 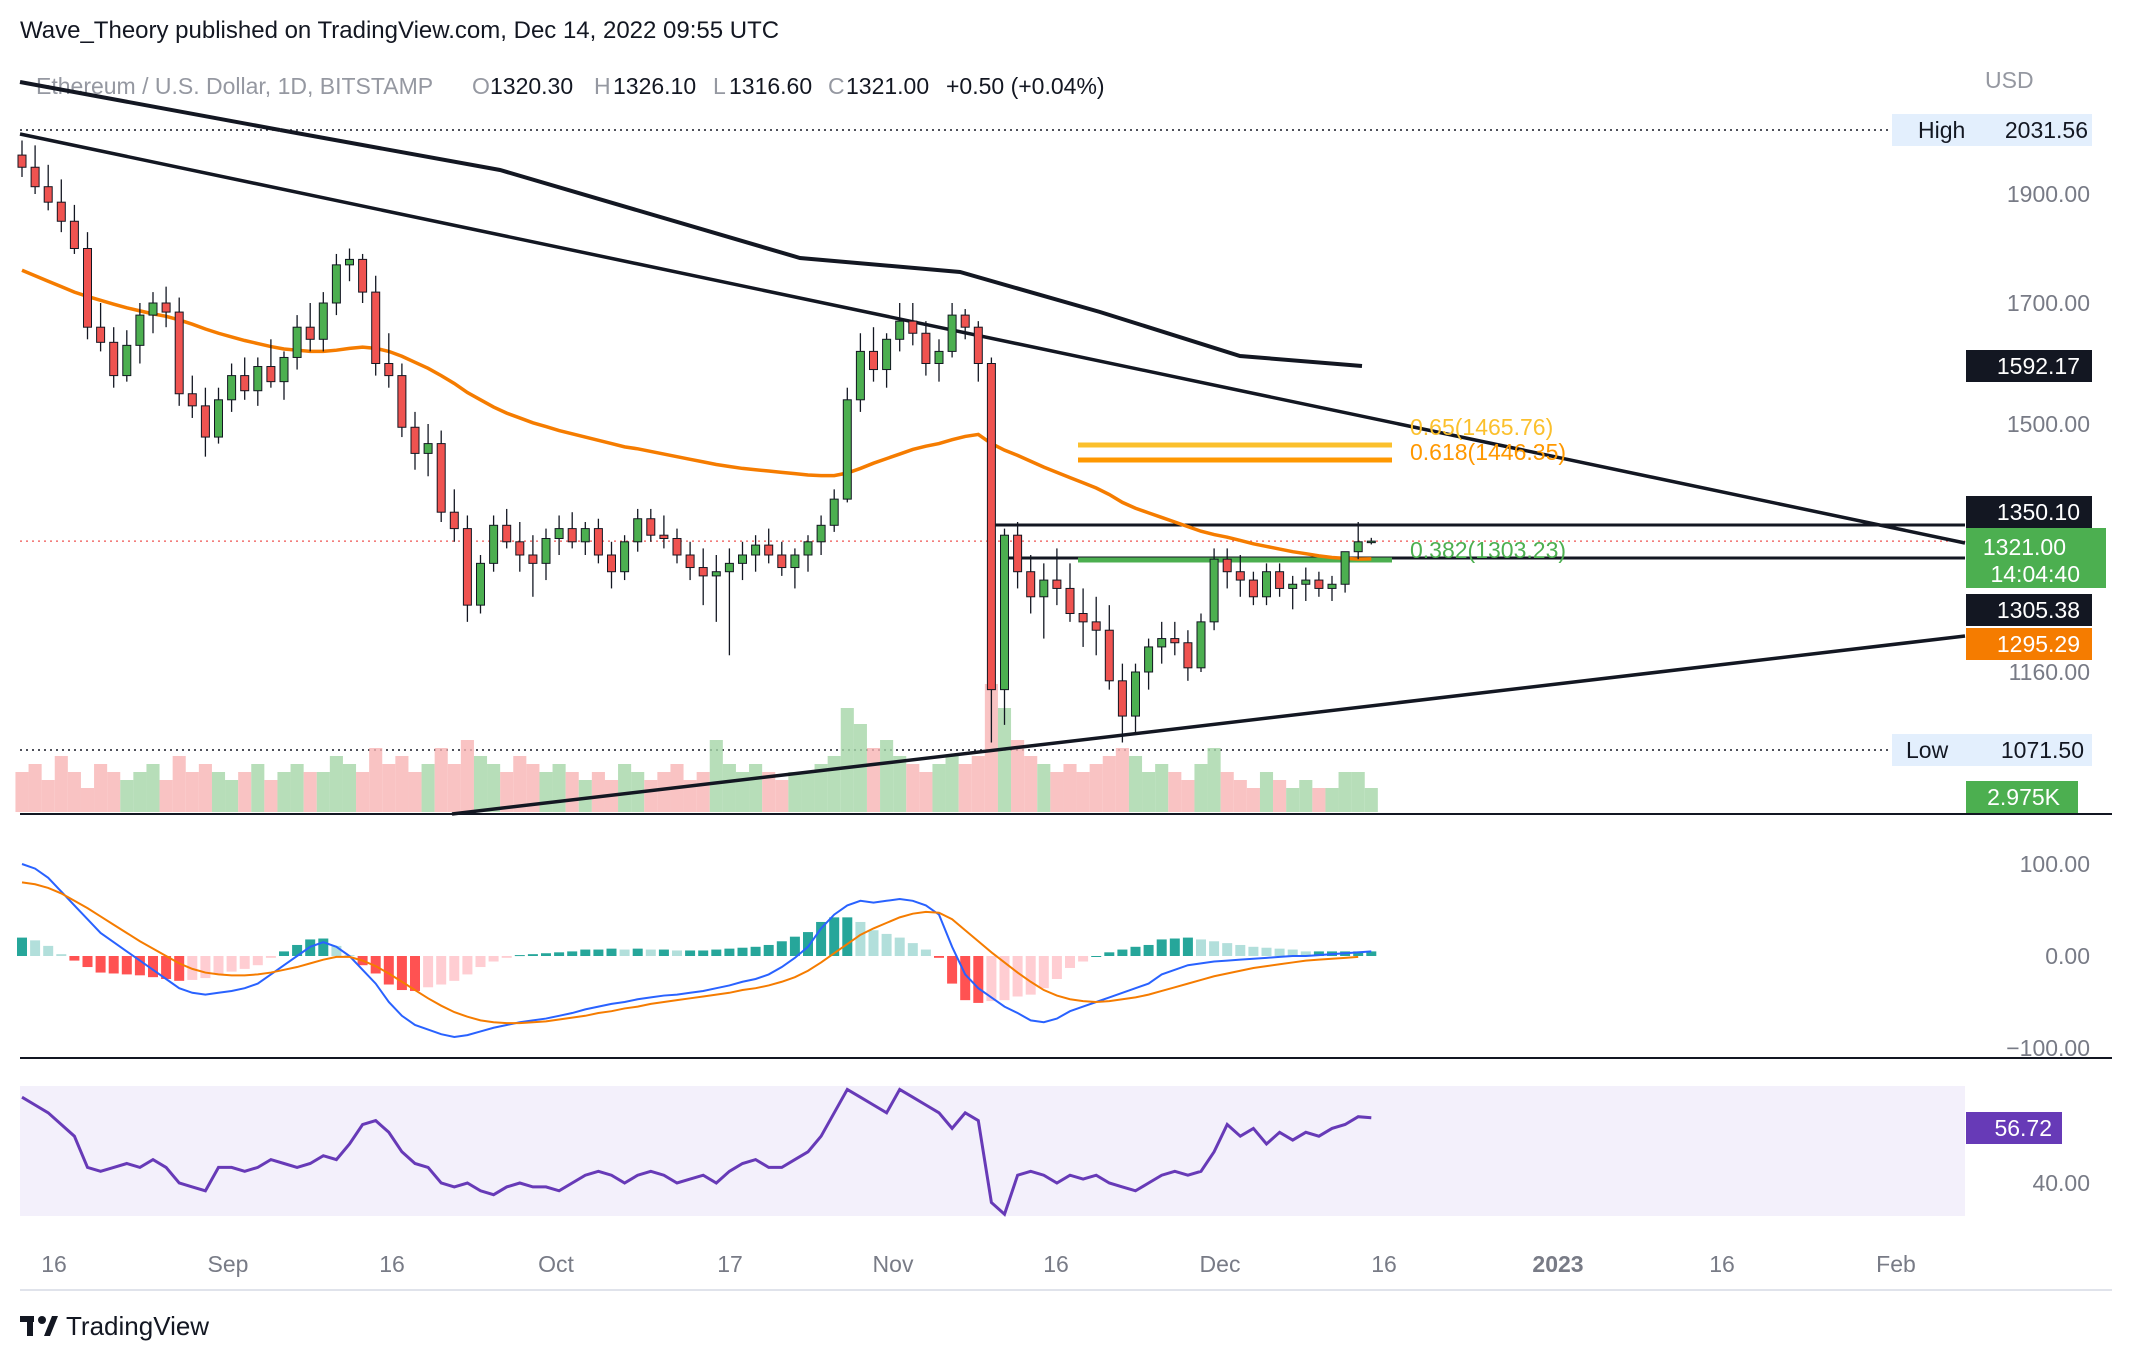 What do you see at coordinates (1208, 725) in the screenshot?
I see `ascending-trendline` at bounding box center [1208, 725].